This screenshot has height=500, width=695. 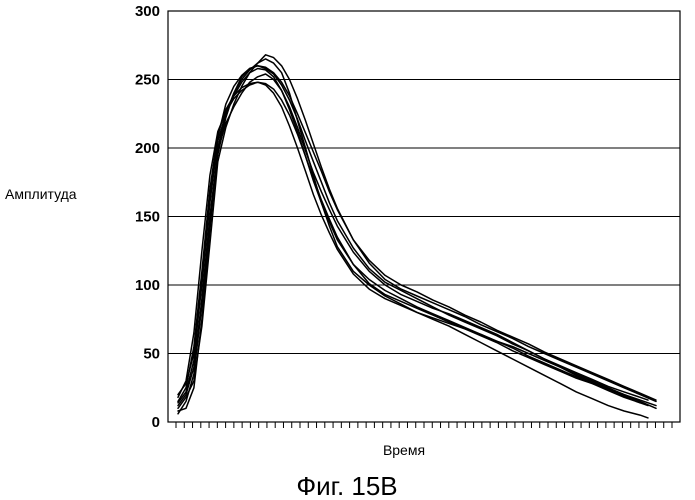 I want to click on x-axis-label: Время, so click(x=404, y=450).